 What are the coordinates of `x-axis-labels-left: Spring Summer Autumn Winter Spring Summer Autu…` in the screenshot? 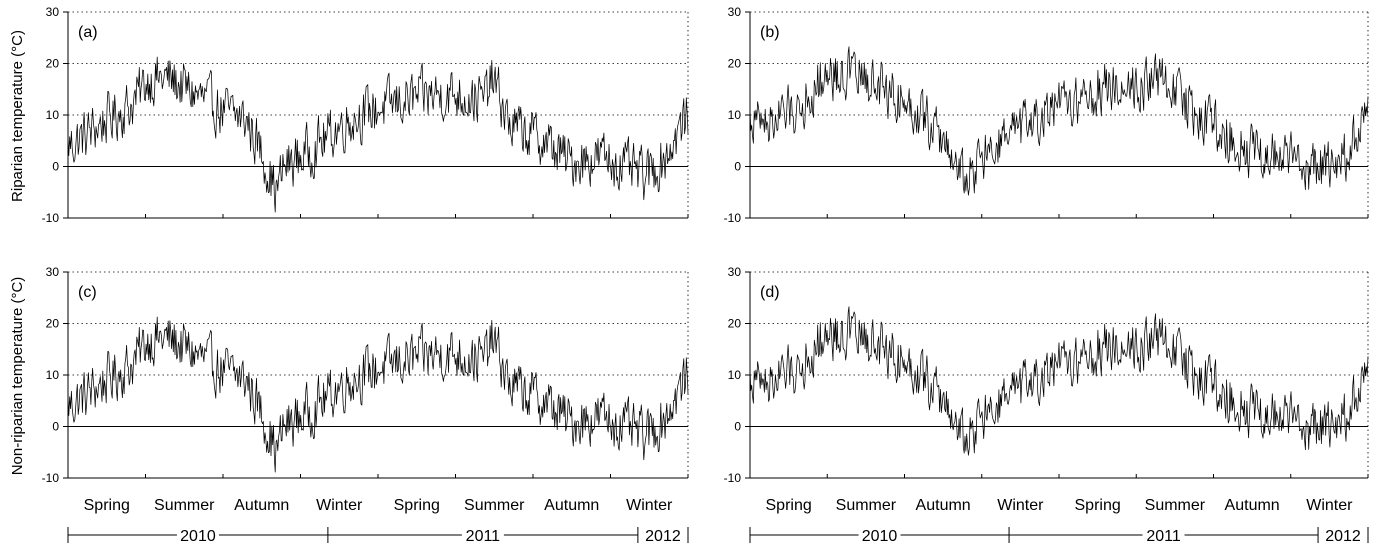 It's located at (378, 520).